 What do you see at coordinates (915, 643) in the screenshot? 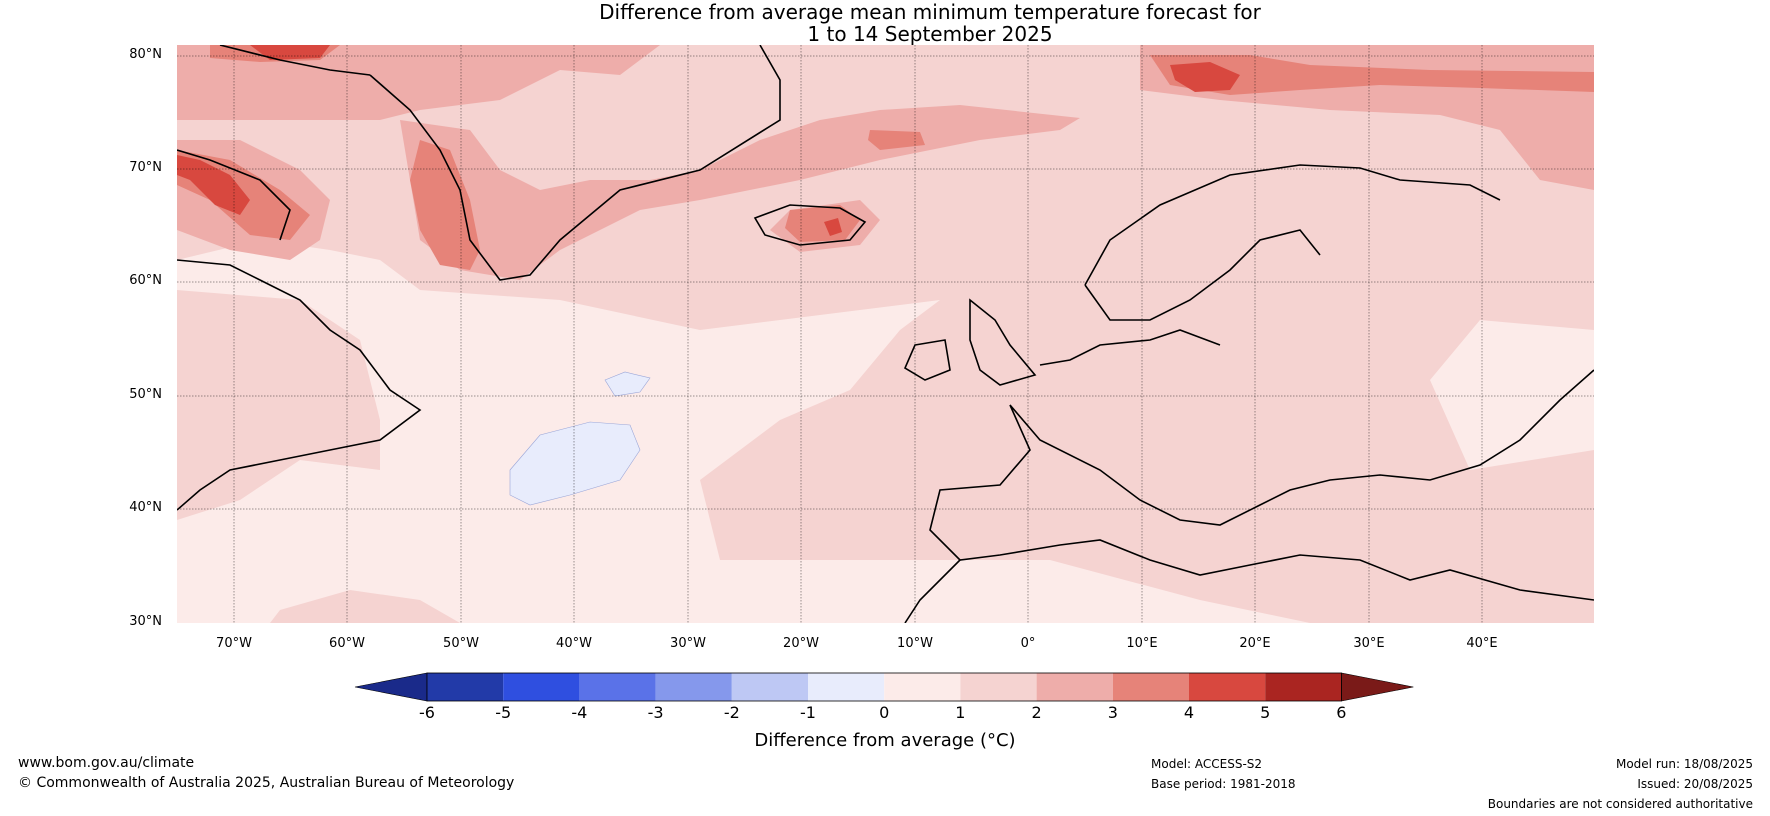
I see `lon-label: 10°W` at bounding box center [915, 643].